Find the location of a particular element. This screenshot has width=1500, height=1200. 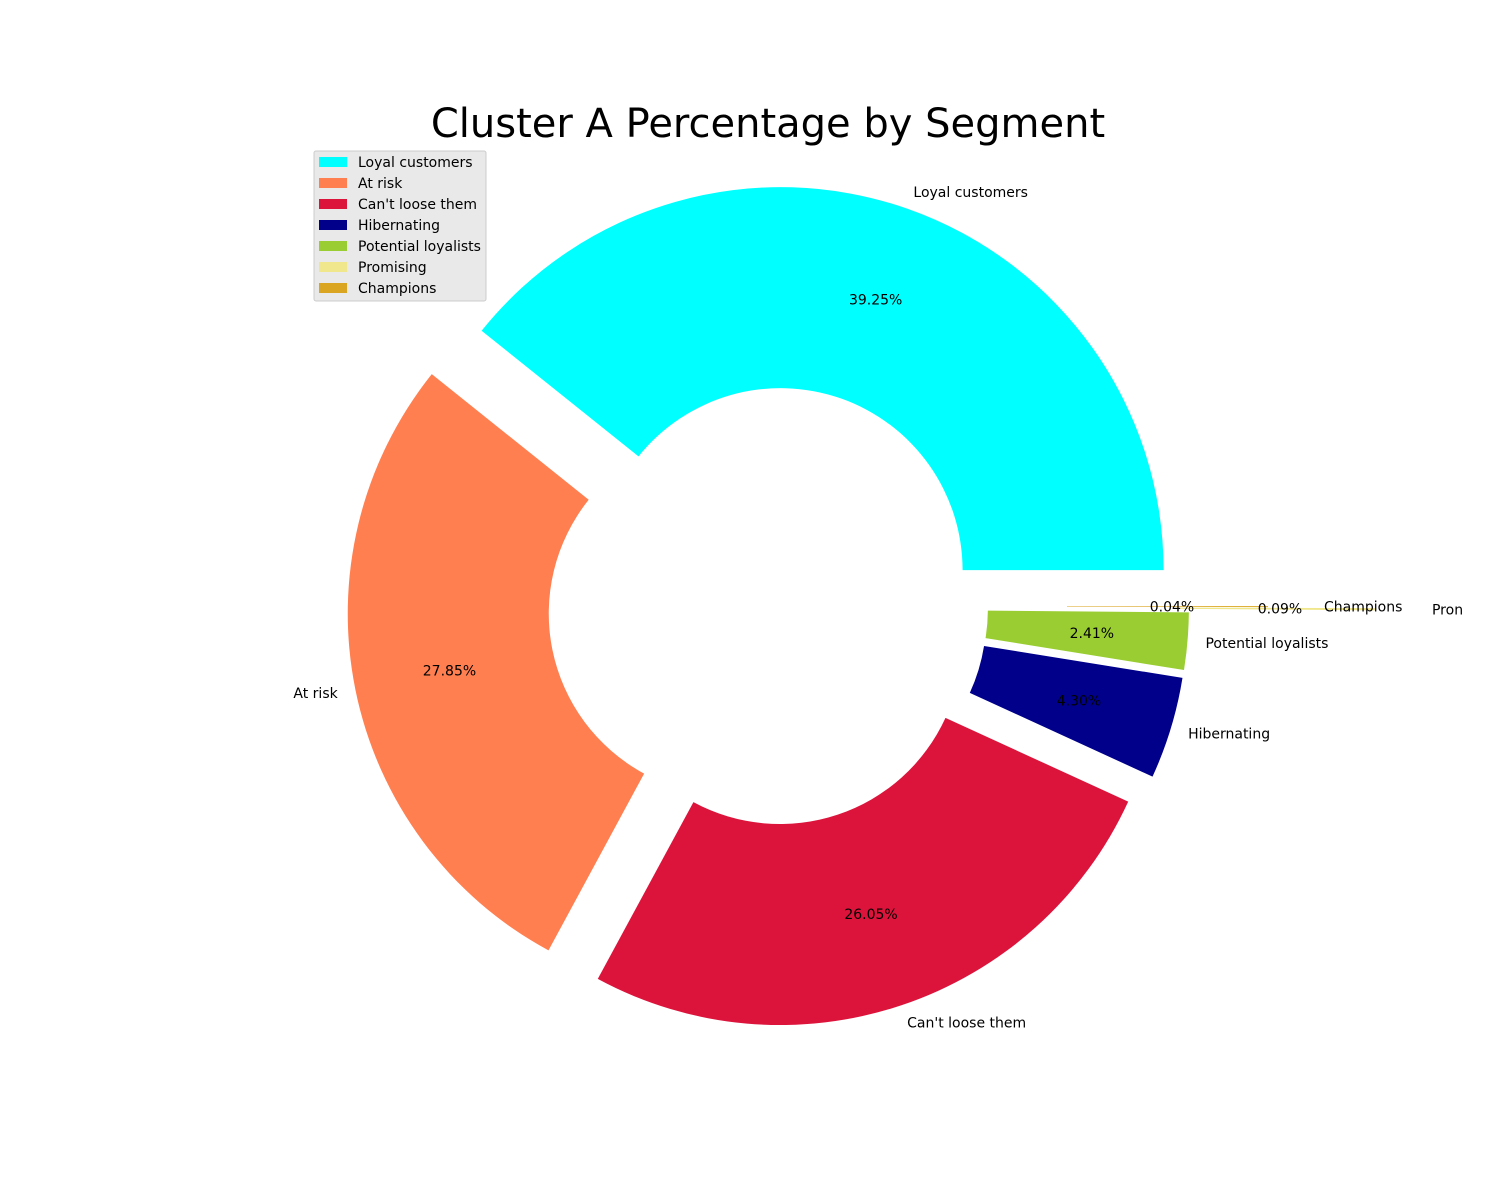

legend-label-hibernating: Hibernating is located at coordinates (399, 226).